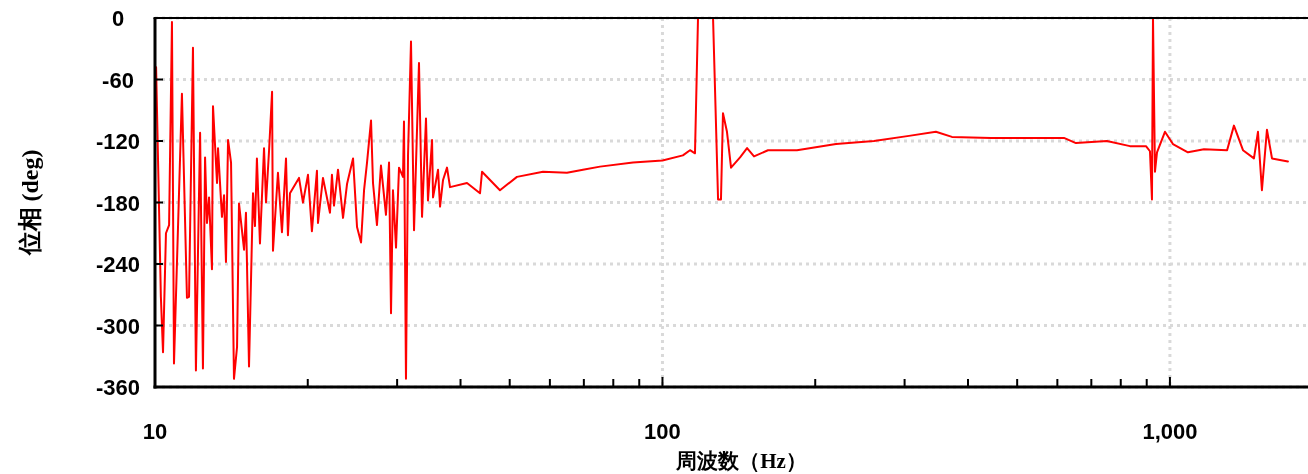 Image resolution: width=1308 pixels, height=474 pixels. I want to click on y-tick-label: -180, so click(118, 203).